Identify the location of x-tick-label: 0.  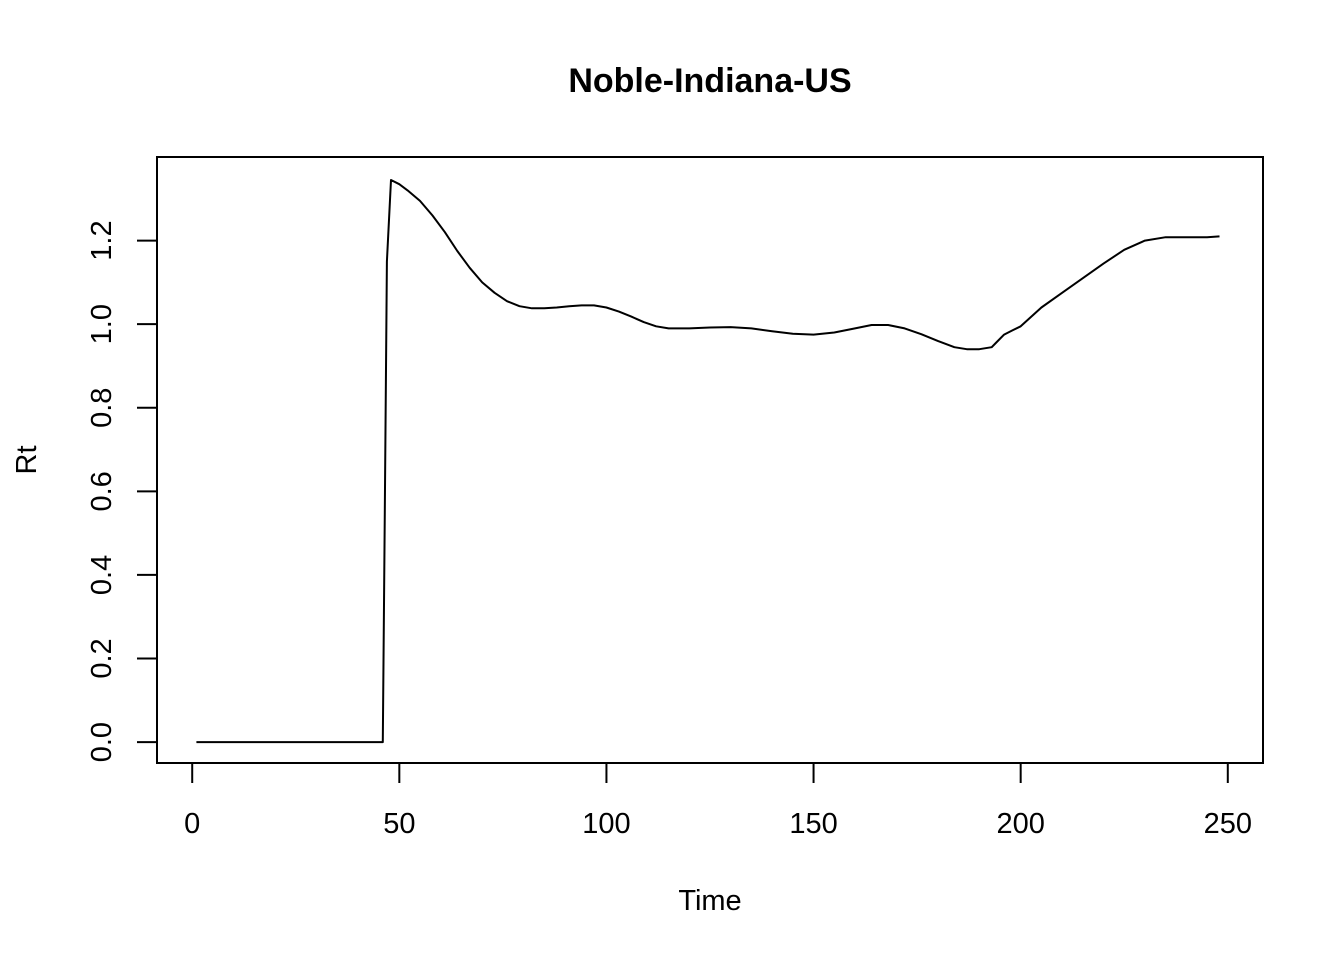
(192, 824).